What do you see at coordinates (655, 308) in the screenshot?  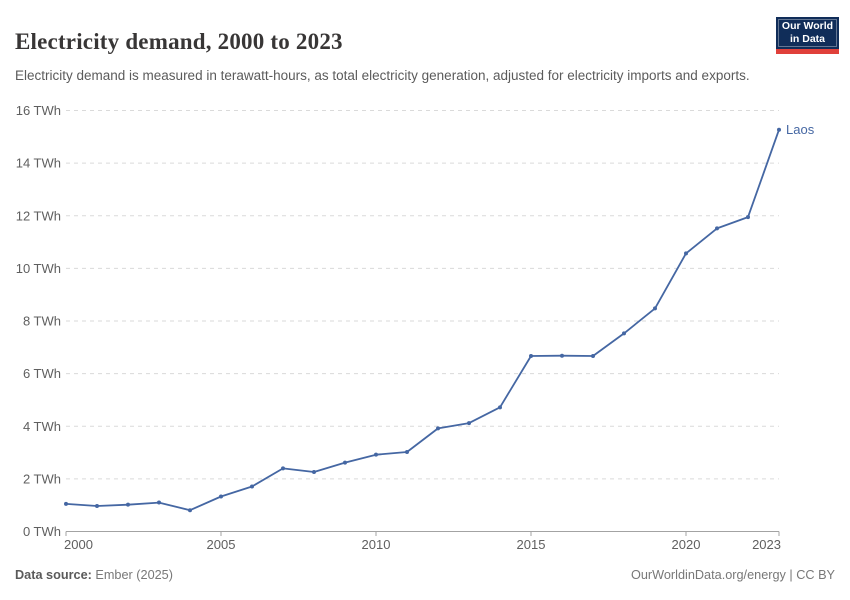 I see `data-point-2019` at bounding box center [655, 308].